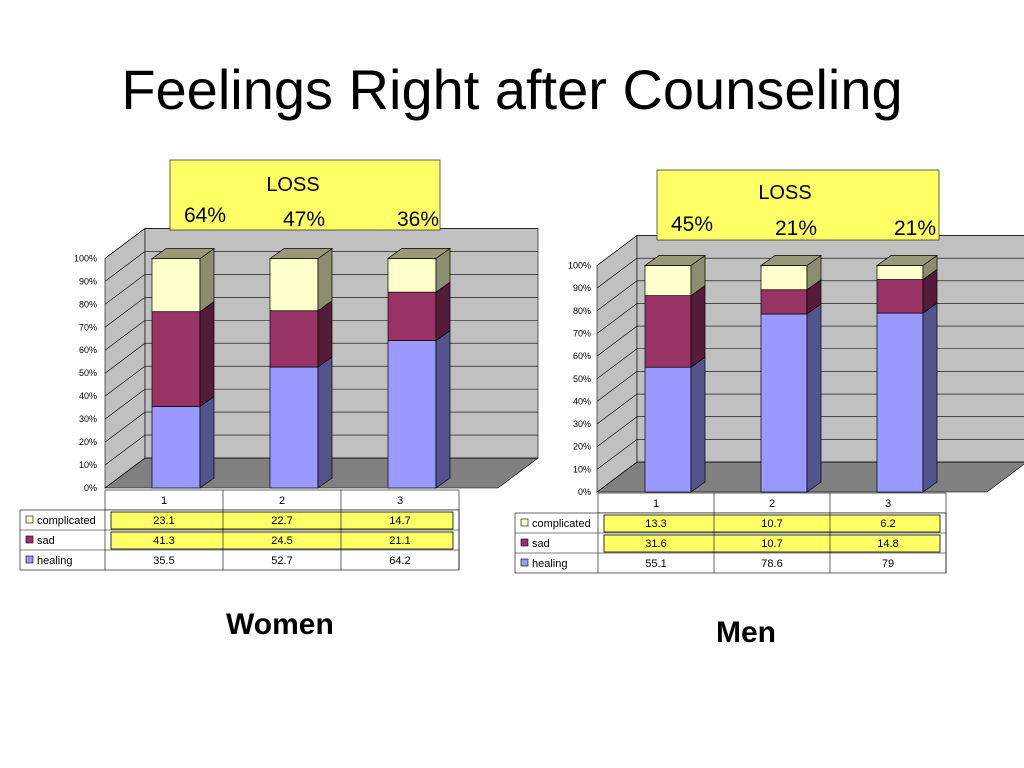  Describe the element at coordinates (512, 89) in the screenshot. I see `page-title: Feelings Right after Counseling` at that location.